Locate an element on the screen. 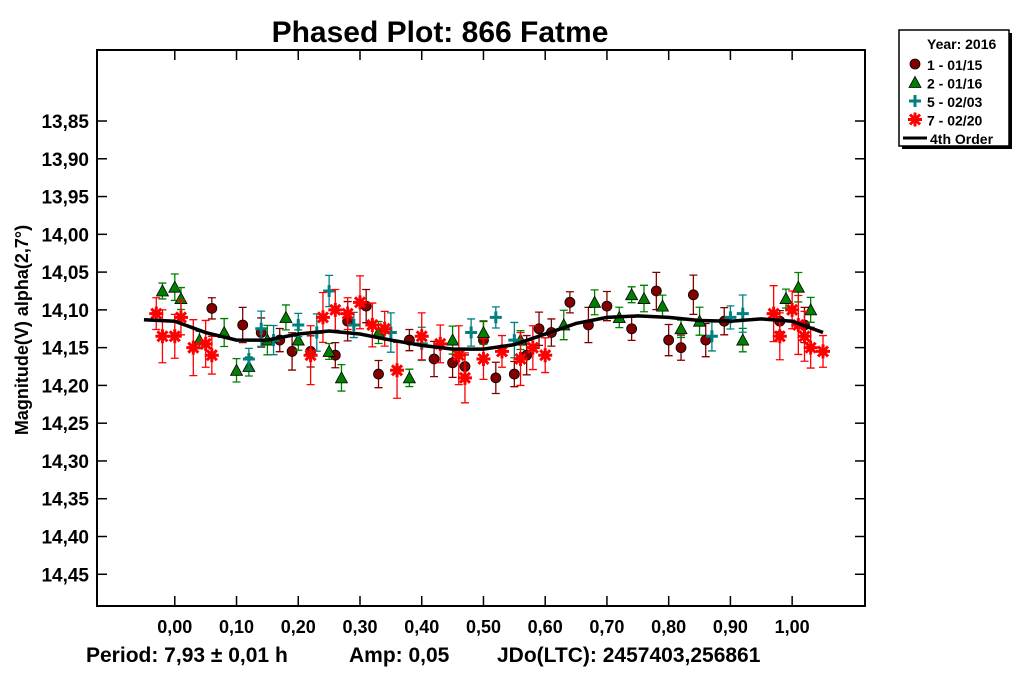  y-tick-label: 13,95 is located at coordinates (65, 198).